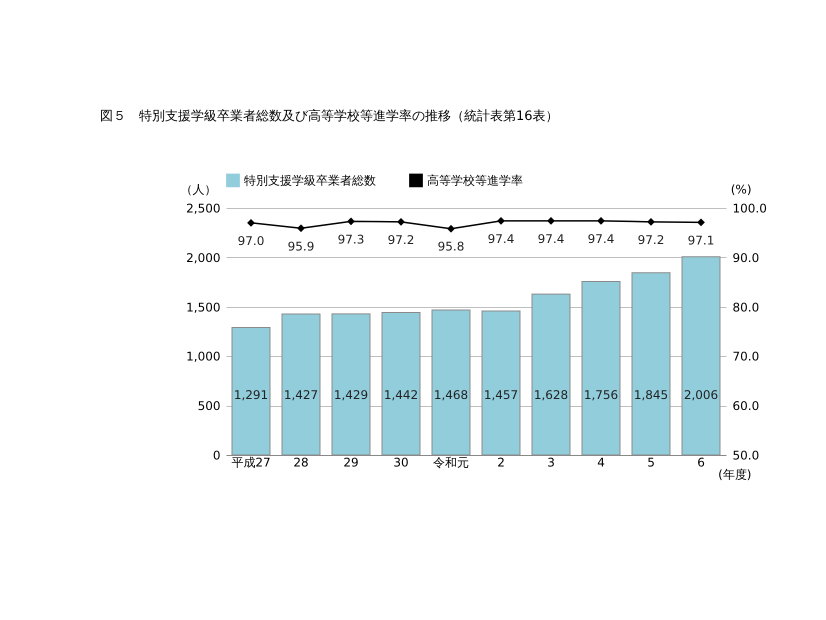  What do you see at coordinates (551, 395) in the screenshot?
I see `data-label: 1,628` at bounding box center [551, 395].